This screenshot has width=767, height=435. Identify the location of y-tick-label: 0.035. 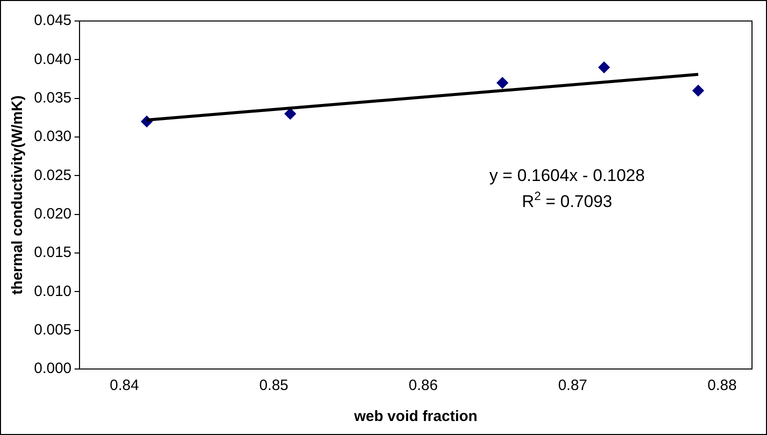
(53, 97).